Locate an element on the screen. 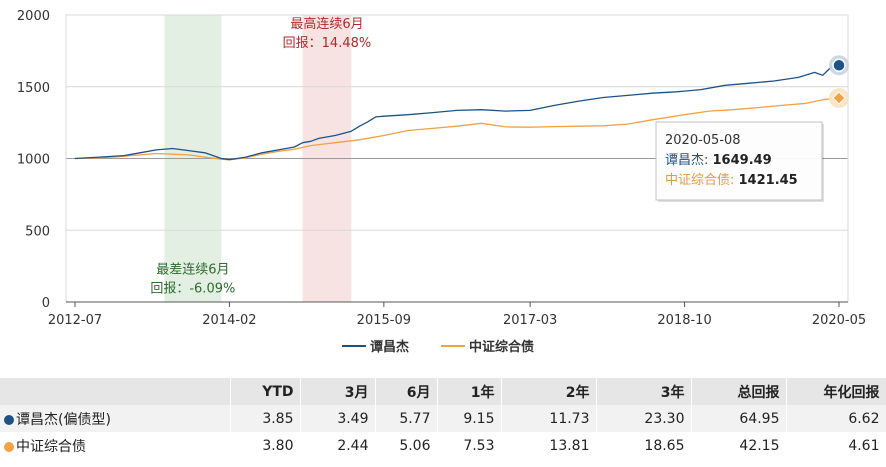 The width and height of the screenshot is (886, 467). table-header-name is located at coordinates (115, 391).